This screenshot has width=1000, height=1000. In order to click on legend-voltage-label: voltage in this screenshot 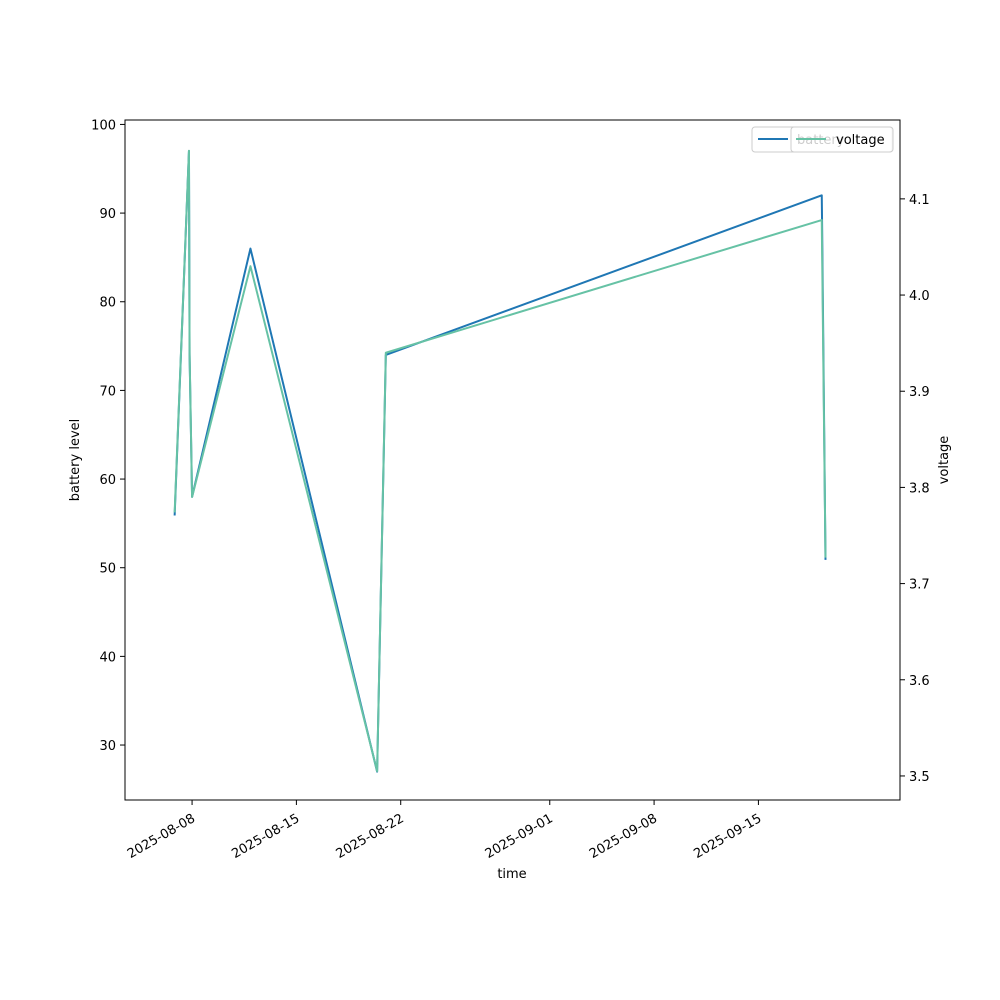, I will do `click(860, 140)`.